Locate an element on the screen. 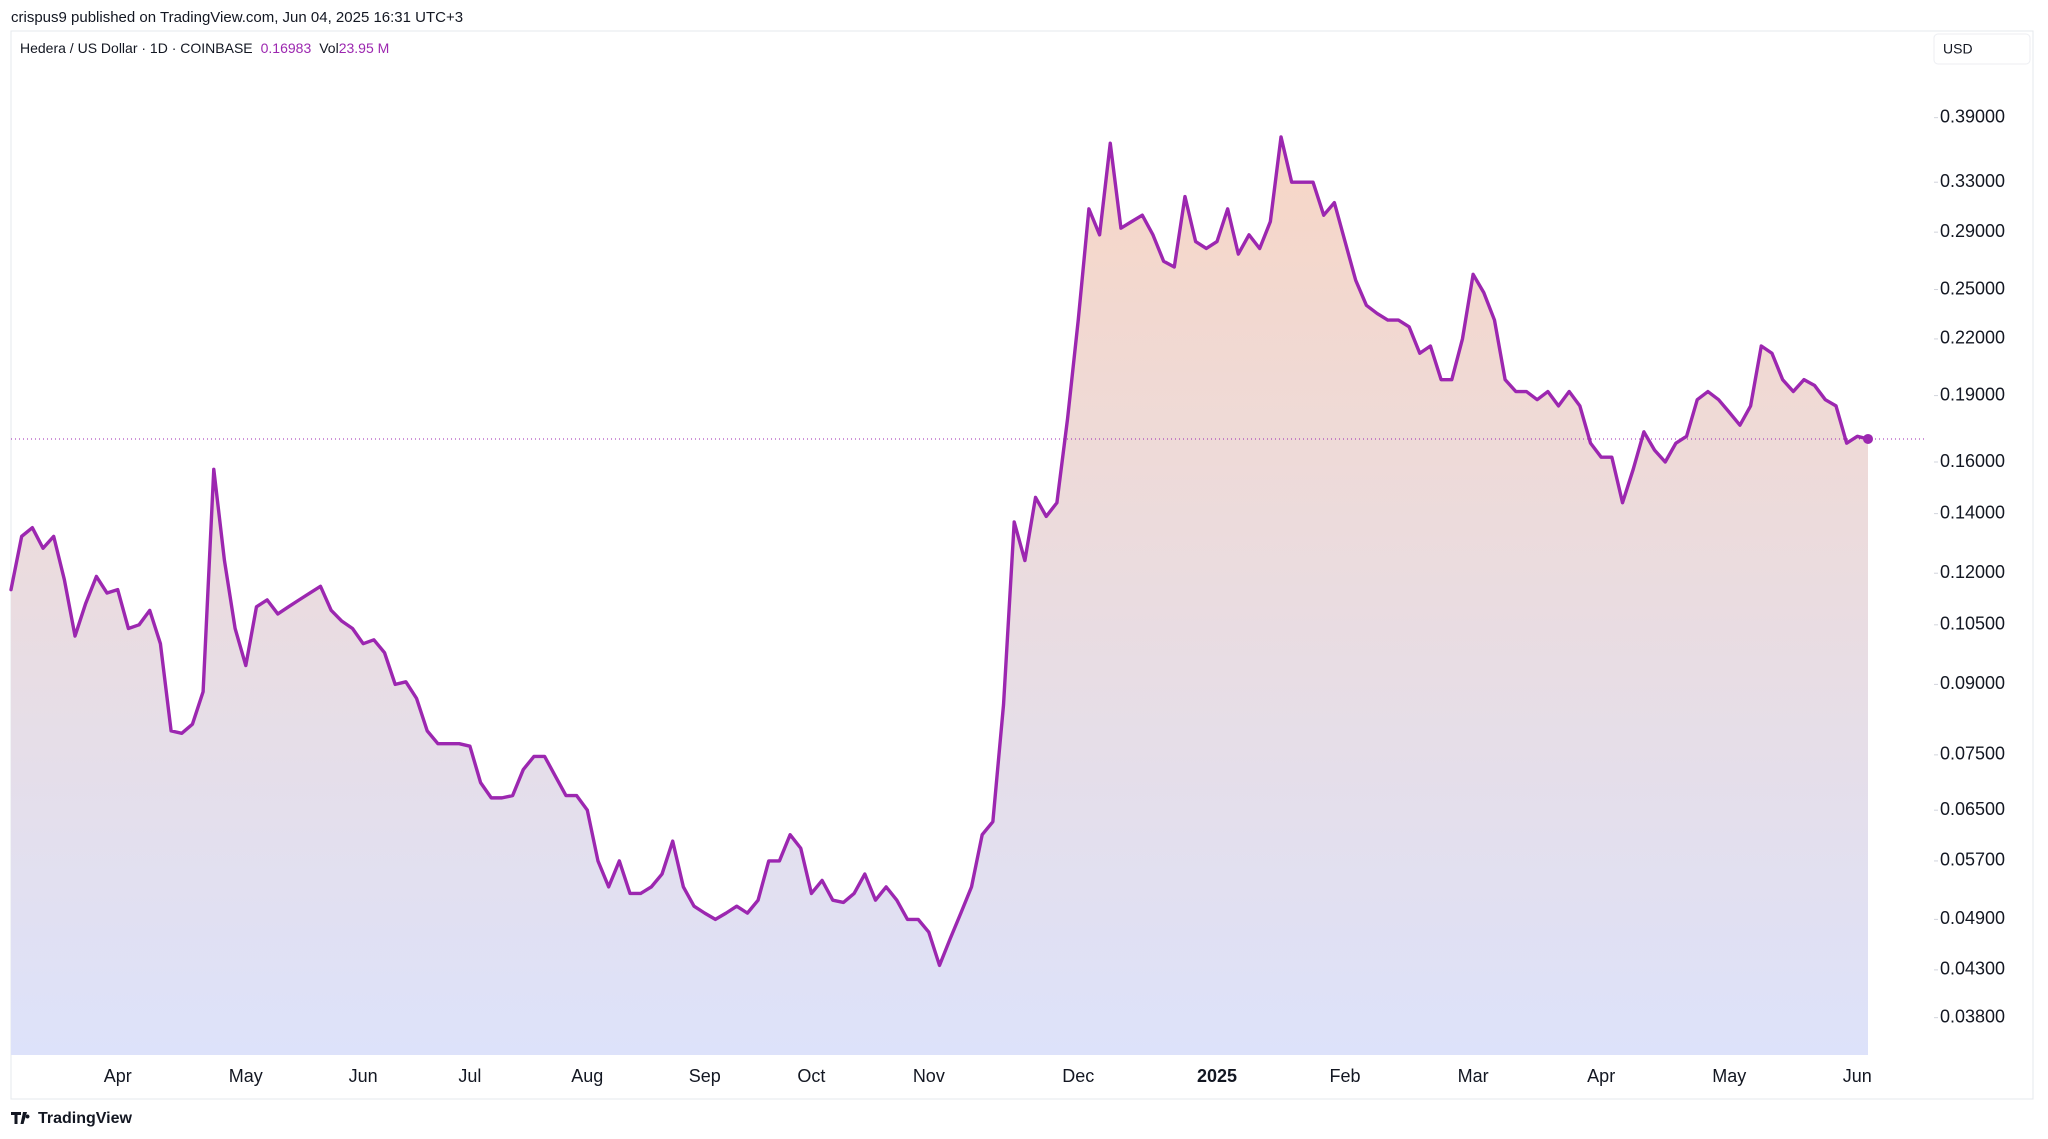 Image resolution: width=2048 pixels, height=1139 pixels. footer-logo is located at coordinates (20, 1118).